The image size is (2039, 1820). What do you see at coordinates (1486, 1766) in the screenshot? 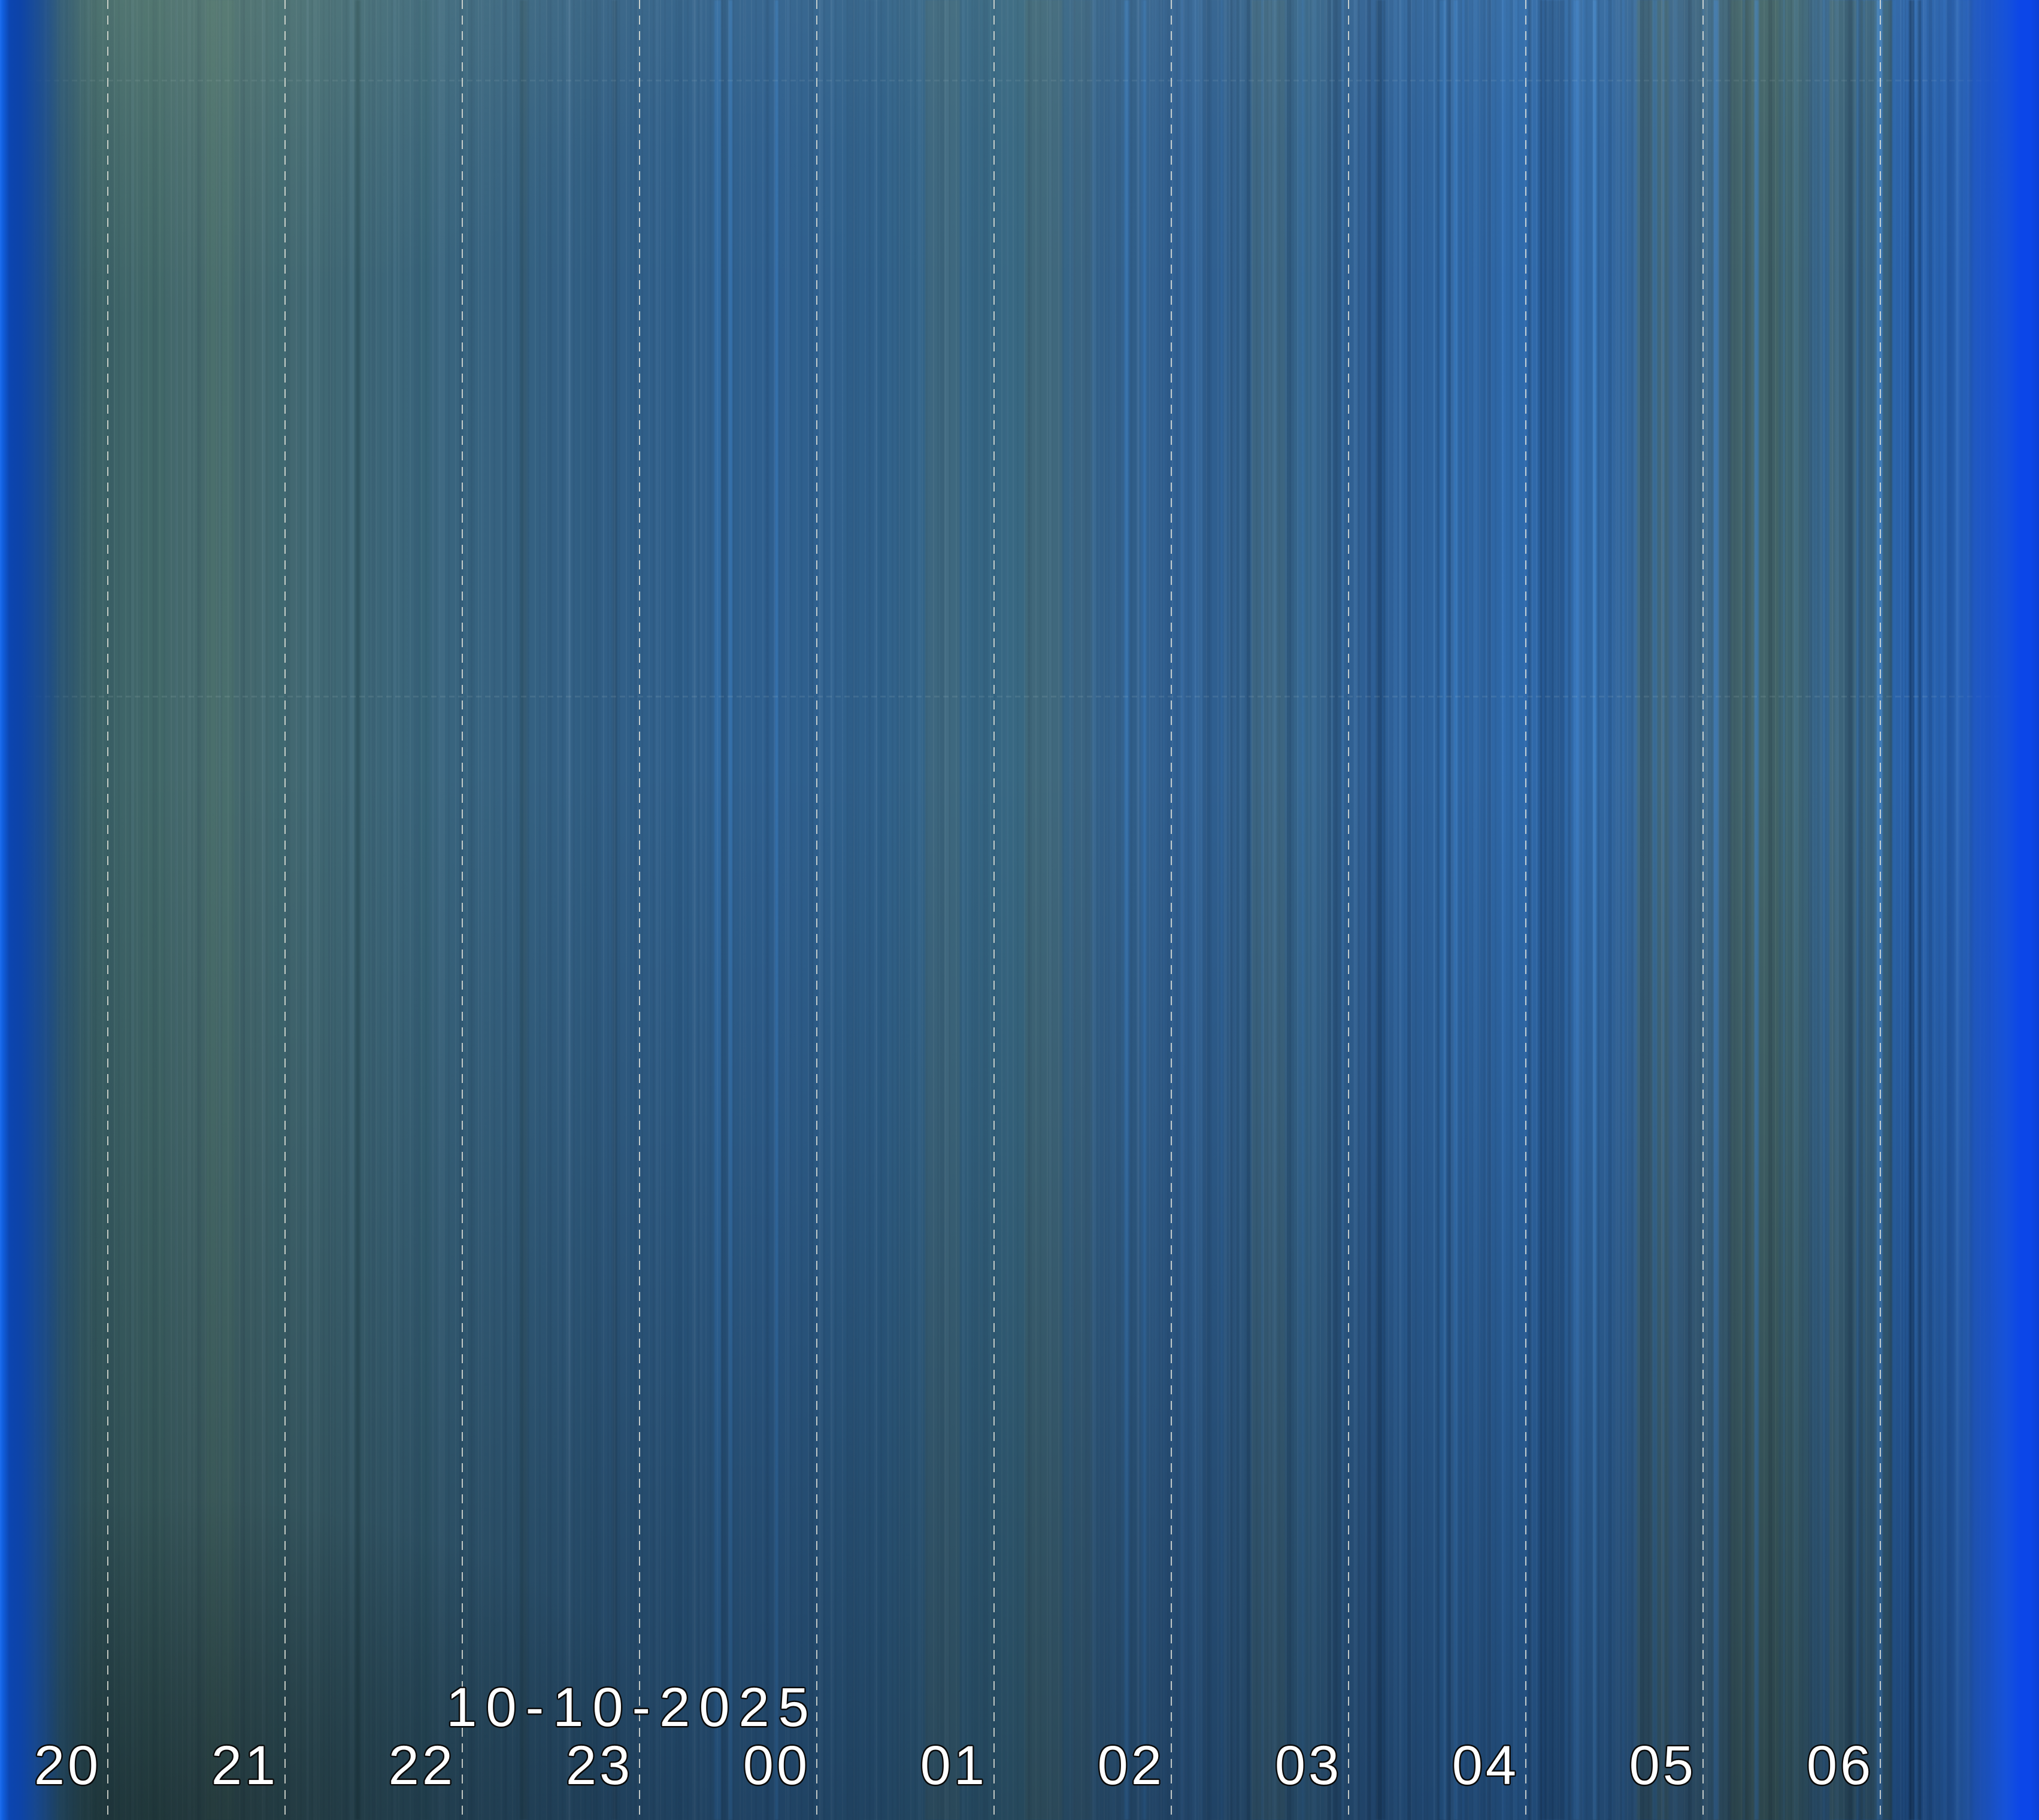
I see `hour-tick-label: 04` at bounding box center [1486, 1766].